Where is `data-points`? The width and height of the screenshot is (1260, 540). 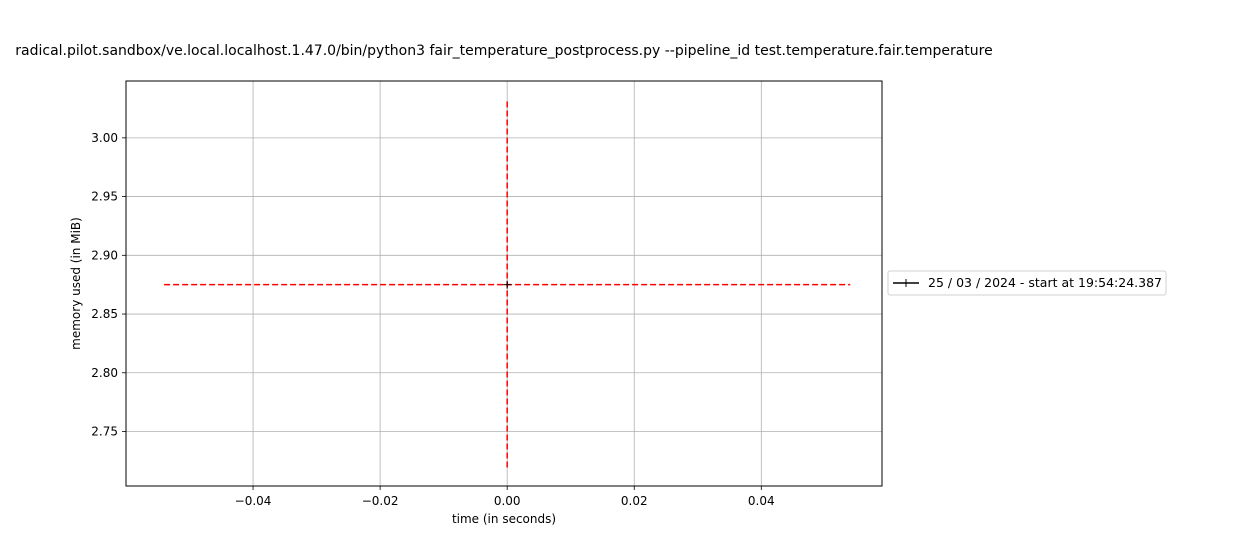 data-points is located at coordinates (507, 284).